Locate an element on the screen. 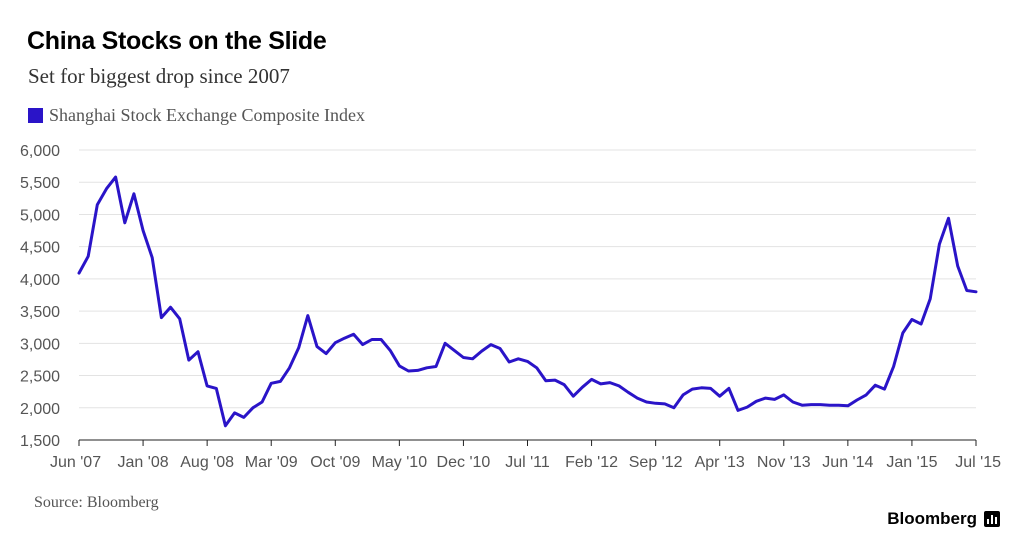 This screenshot has width=1022, height=553. source-note: Source: Bloomberg is located at coordinates (96, 502).